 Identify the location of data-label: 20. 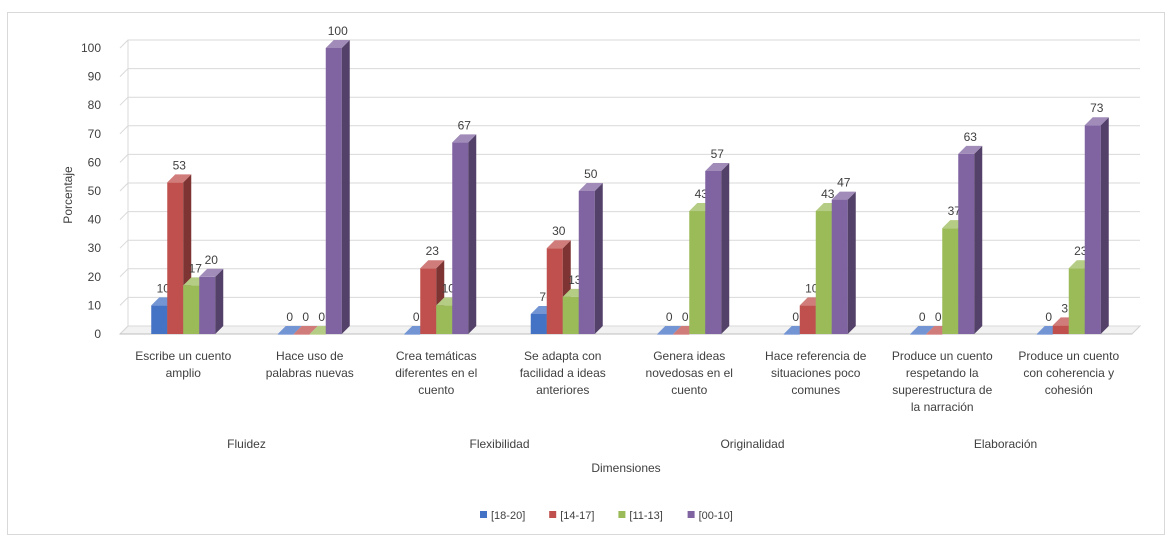
(212, 260).